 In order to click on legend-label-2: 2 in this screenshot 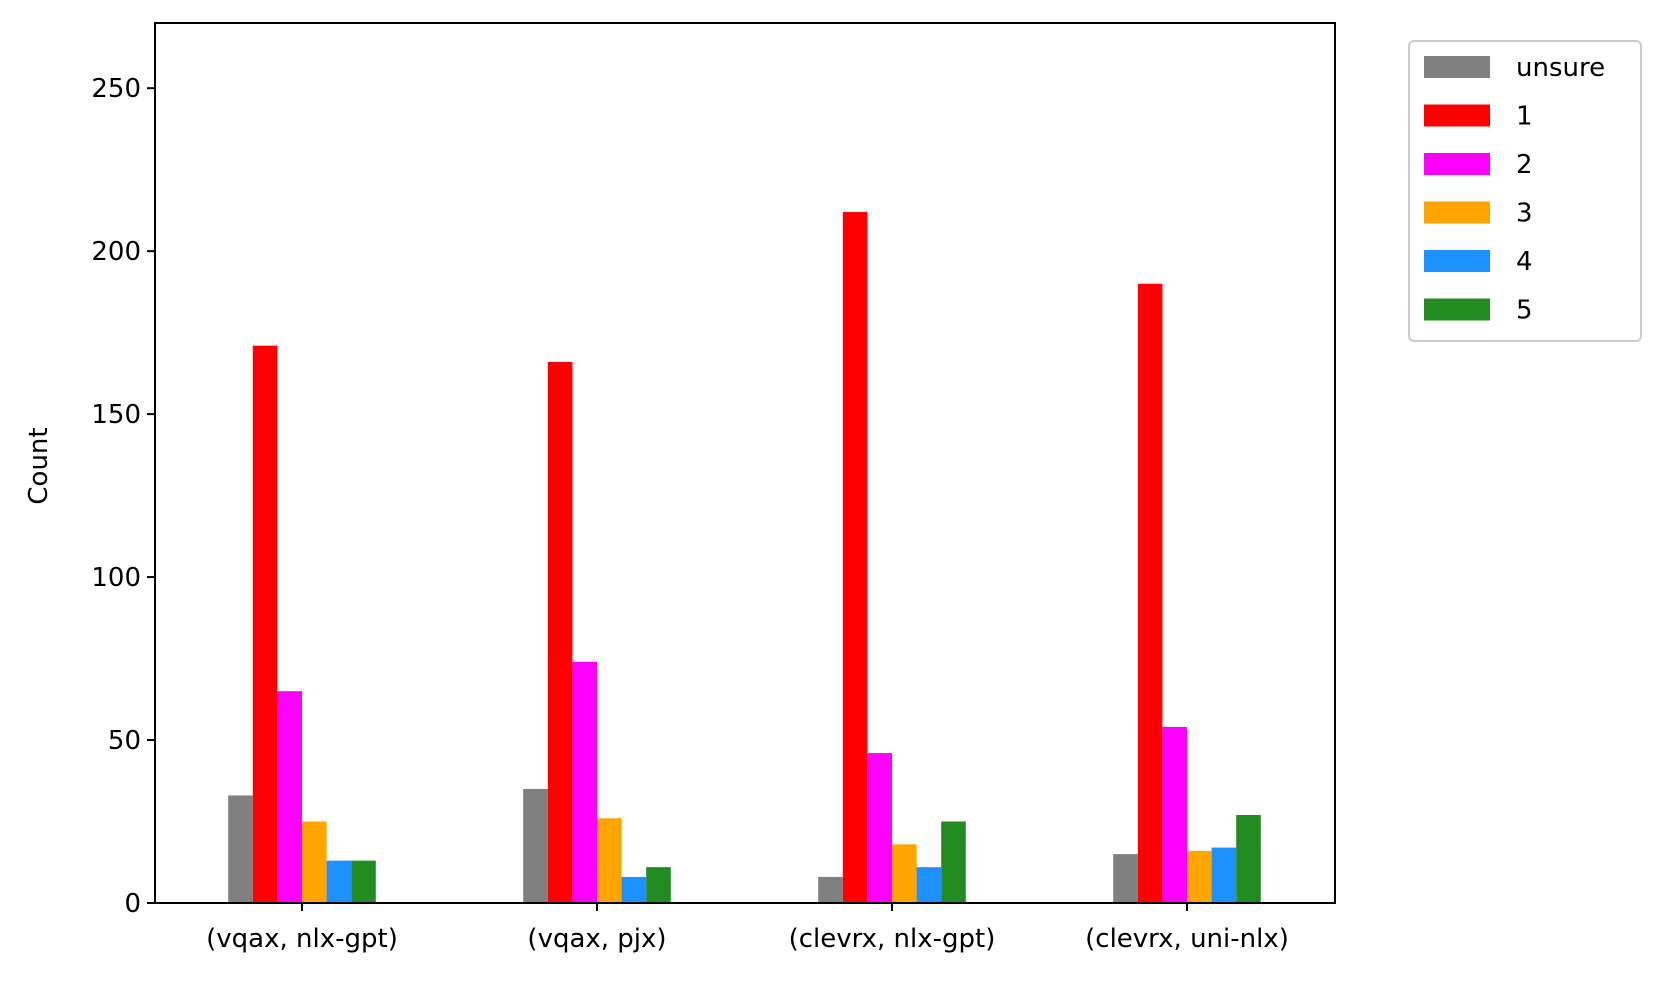, I will do `click(1524, 165)`.